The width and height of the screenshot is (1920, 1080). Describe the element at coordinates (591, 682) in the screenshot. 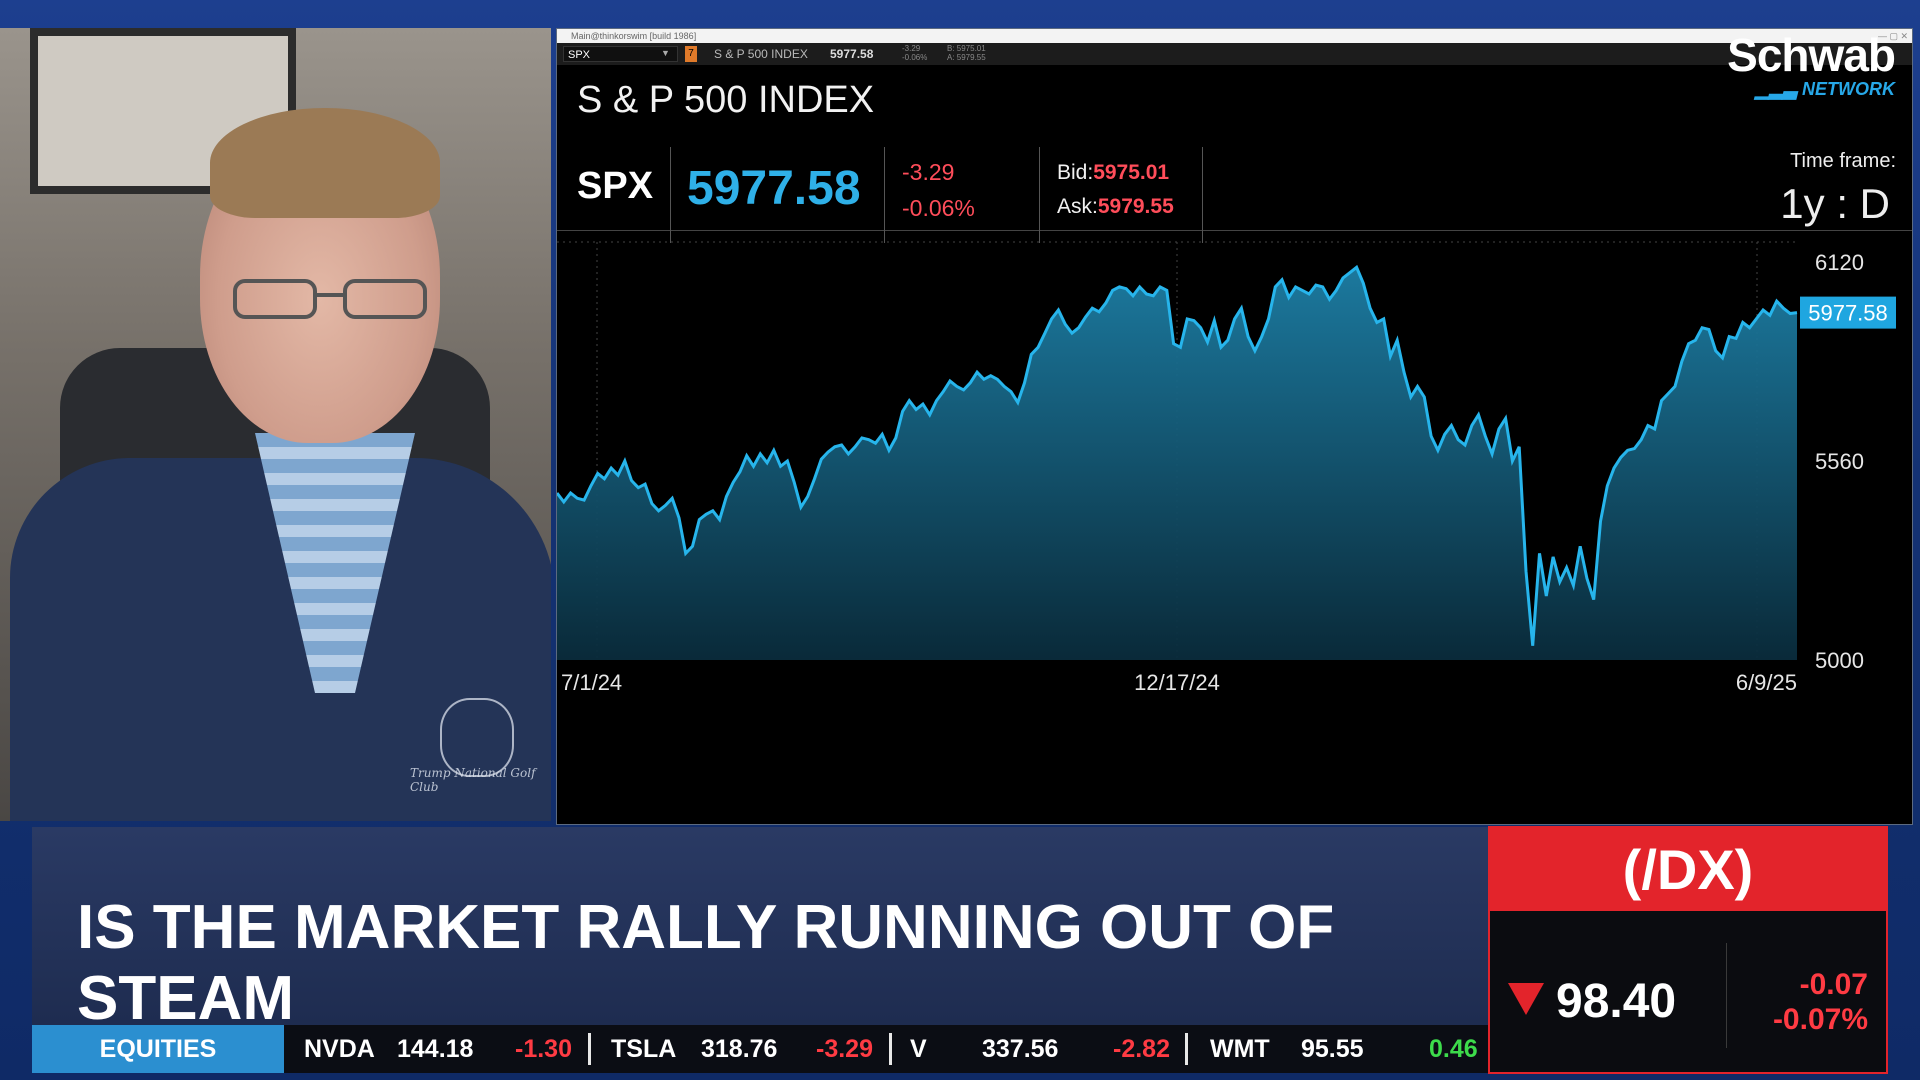

I see `x-tick-label: 7/1/24` at that location.